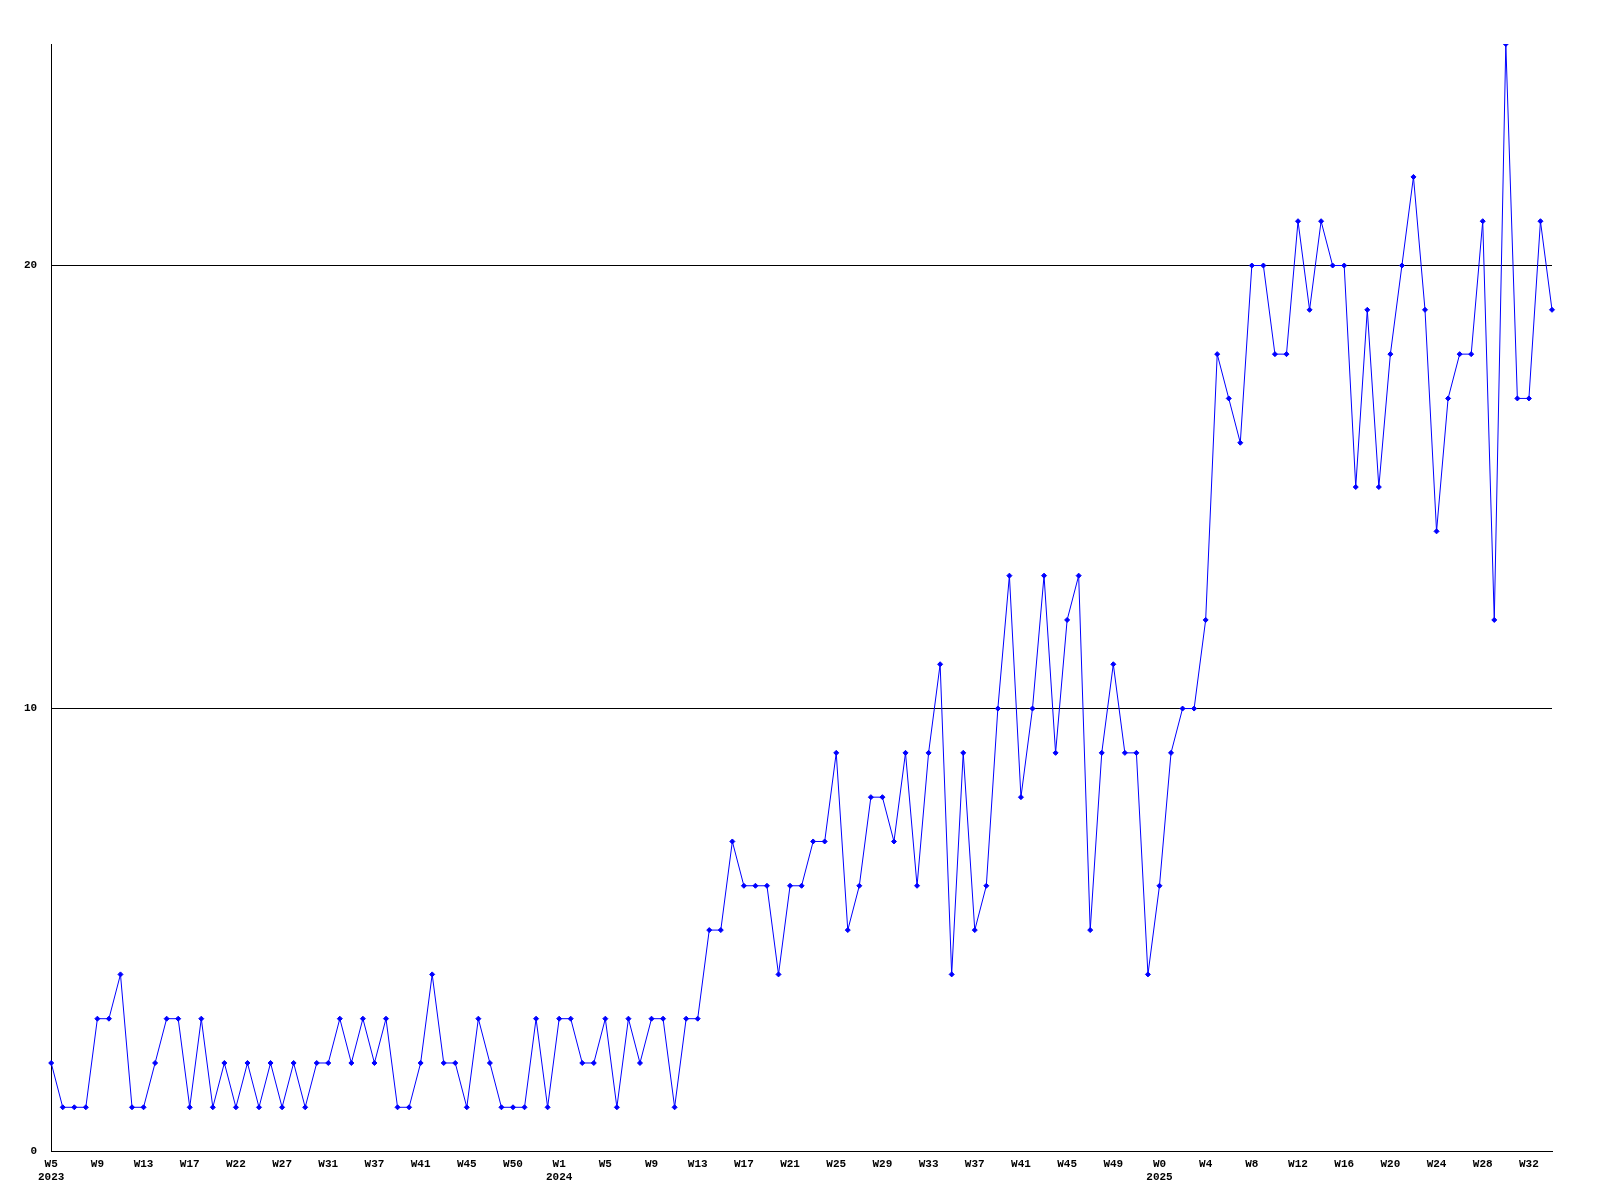 This screenshot has height=1200, width=1600. I want to click on x-tick-label: W21, so click(790, 1163).